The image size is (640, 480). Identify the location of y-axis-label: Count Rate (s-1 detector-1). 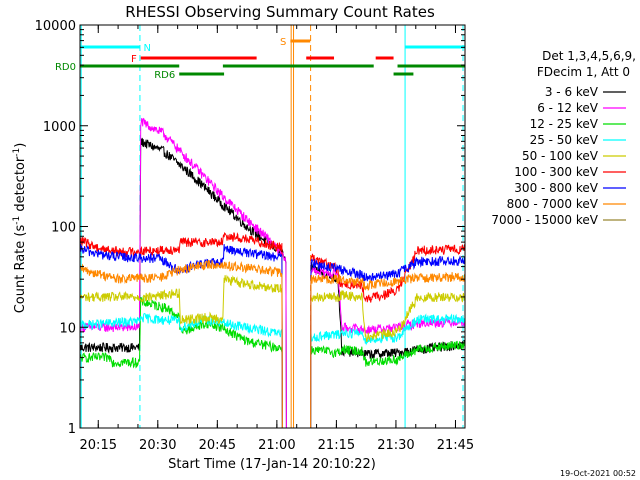
(20, 228).